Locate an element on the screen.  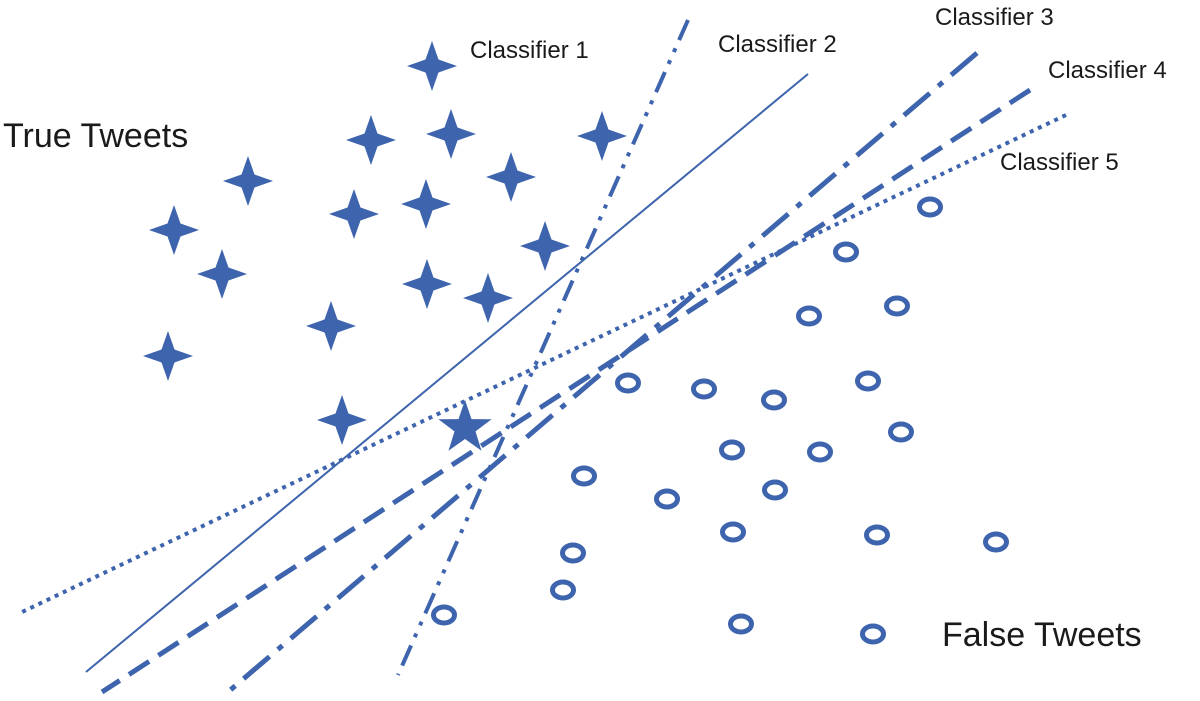
five-point-star-icon is located at coordinates (465, 425).